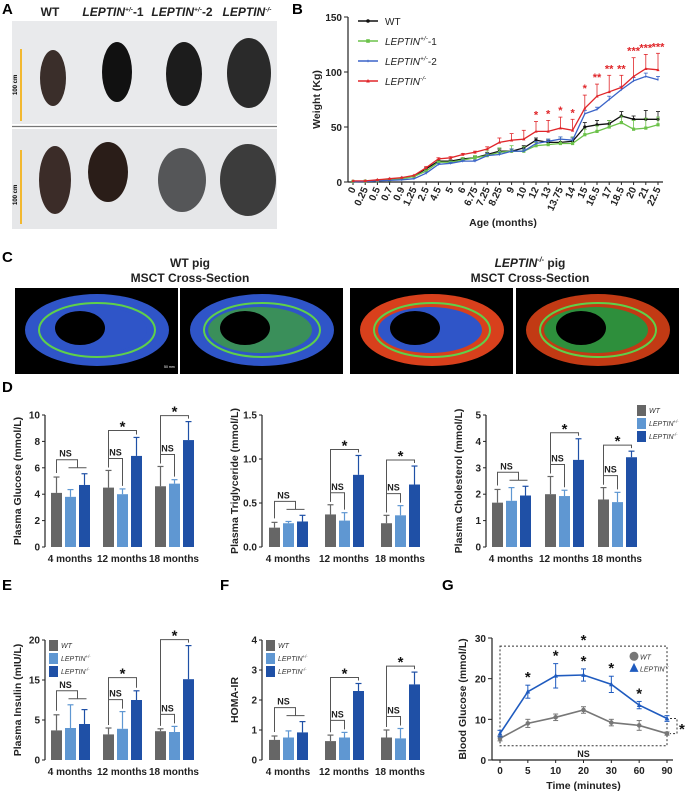  Describe the element at coordinates (207, 12) in the screenshot. I see `column-label-2-suffix: -2` at that location.